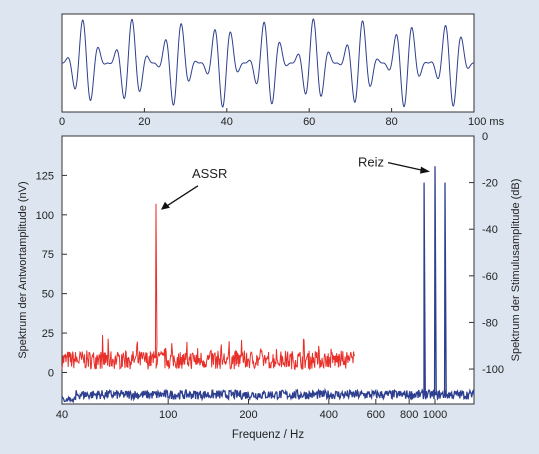  I want to click on right-y-tick-label: -40, so click(490, 230).